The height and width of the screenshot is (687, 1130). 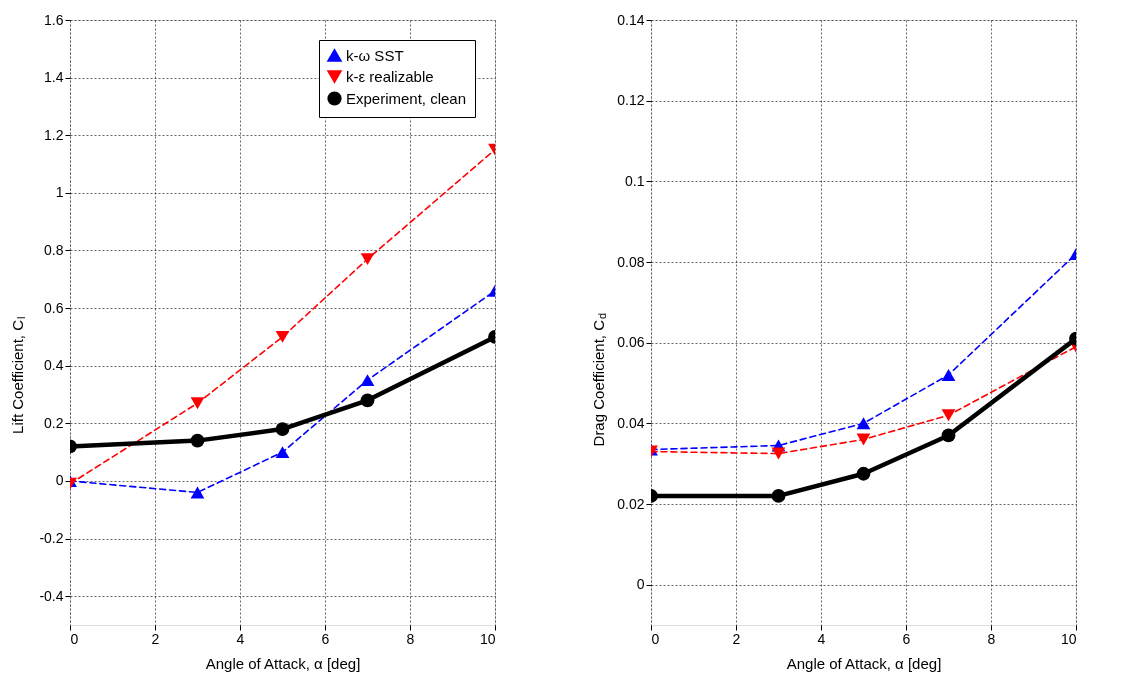 I want to click on legend-label: k-ε realizable, so click(x=390, y=76).